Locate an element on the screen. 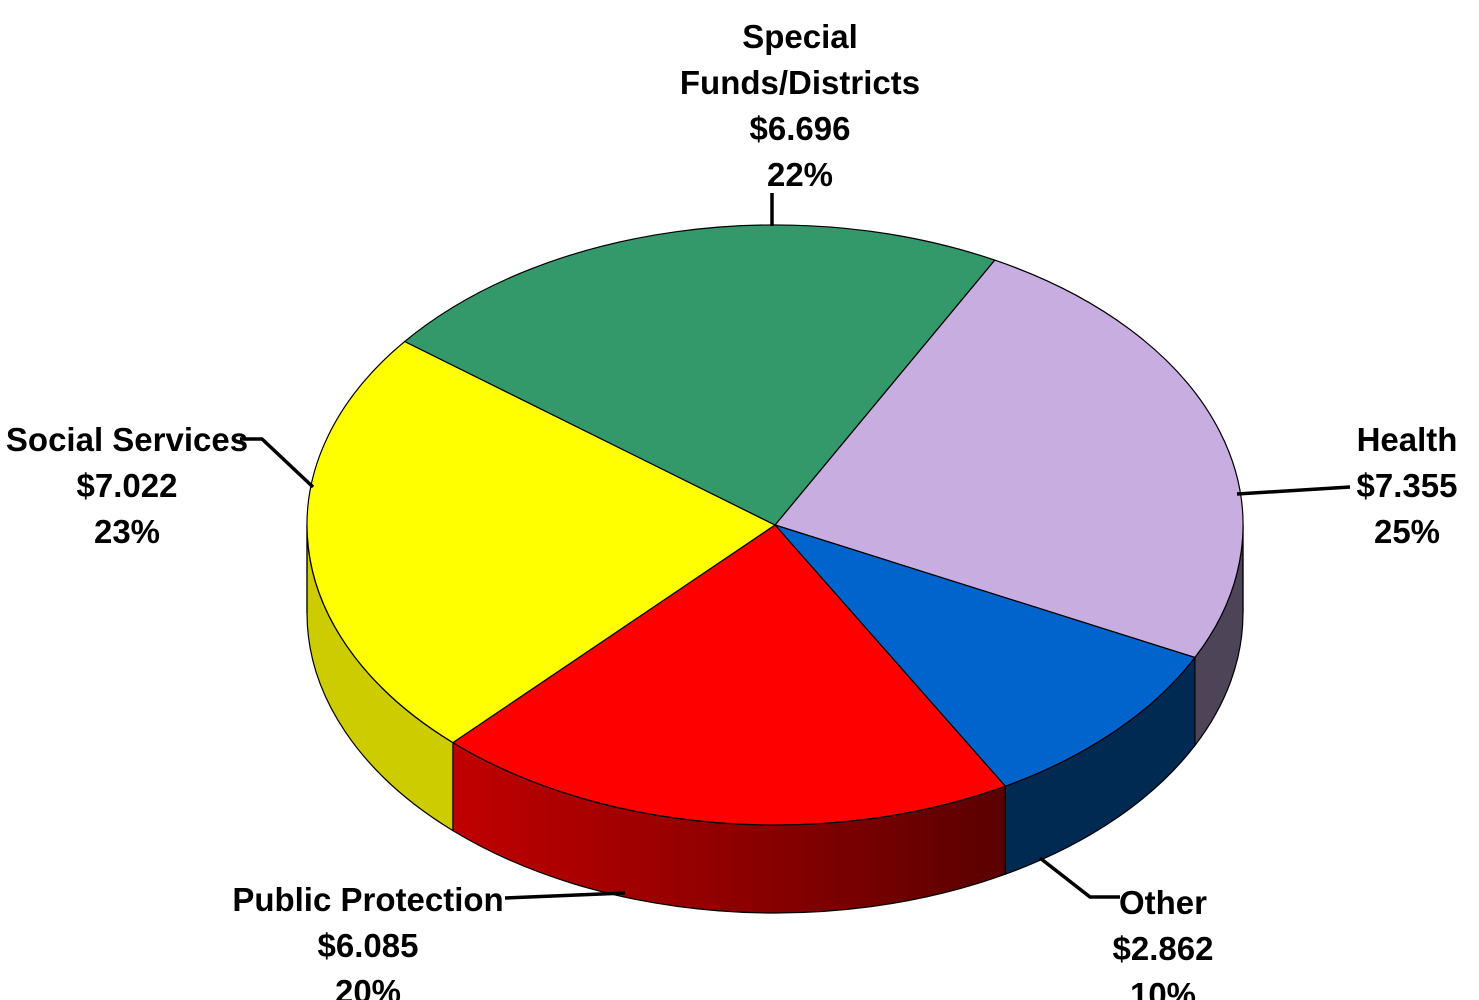 The height and width of the screenshot is (1000, 1479). label-special-funds-districts-percent: 22% is located at coordinates (800, 174).